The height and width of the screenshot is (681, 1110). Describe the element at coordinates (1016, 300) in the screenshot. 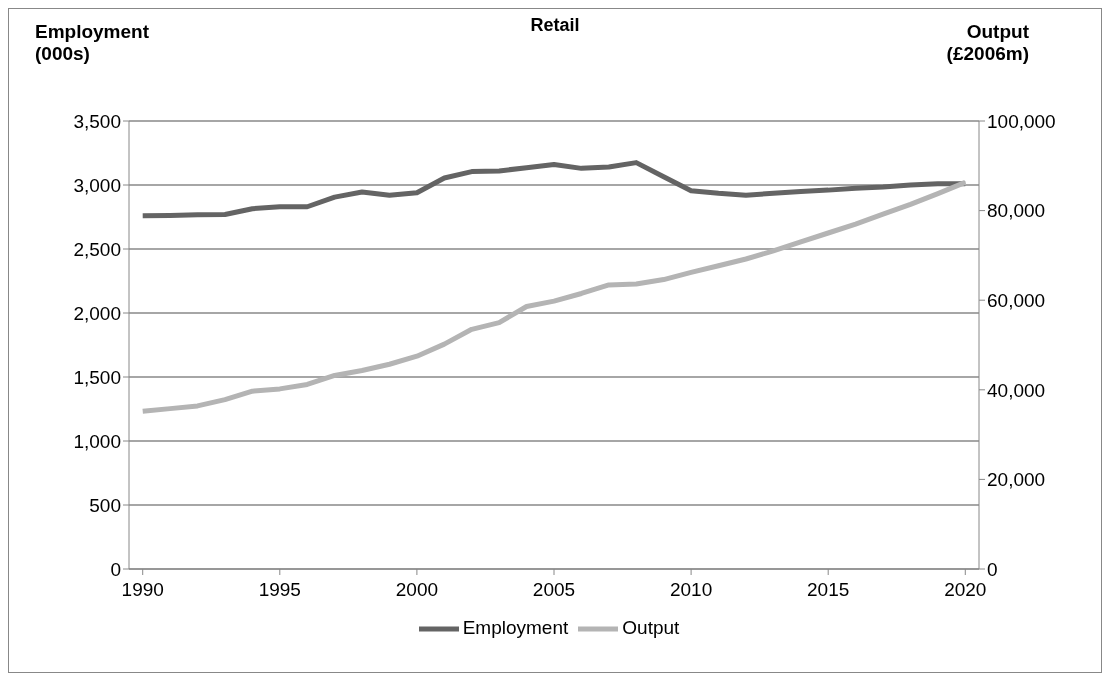

I see `y2-tick-label: 60,000` at that location.